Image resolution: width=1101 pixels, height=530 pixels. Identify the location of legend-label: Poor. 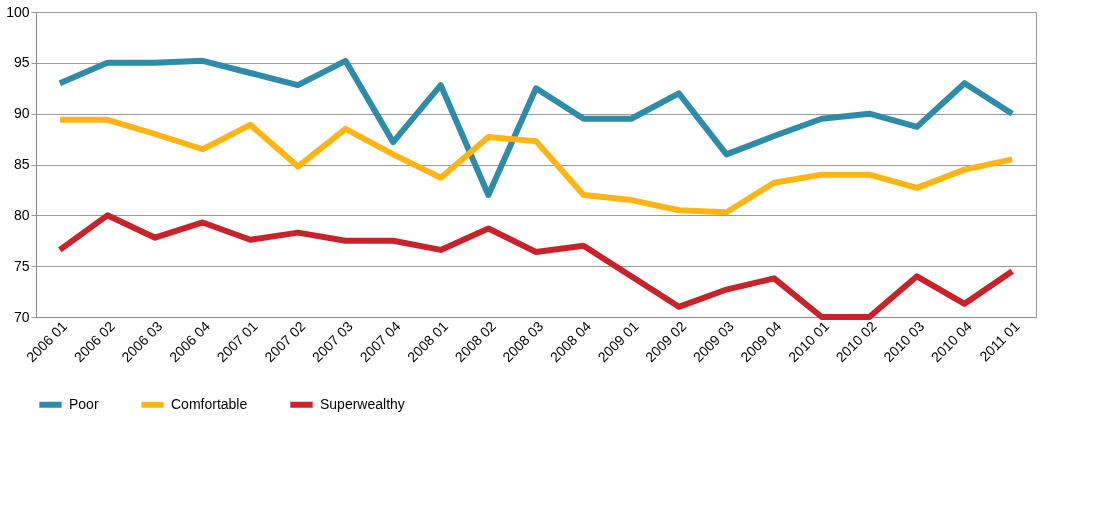
(84, 403).